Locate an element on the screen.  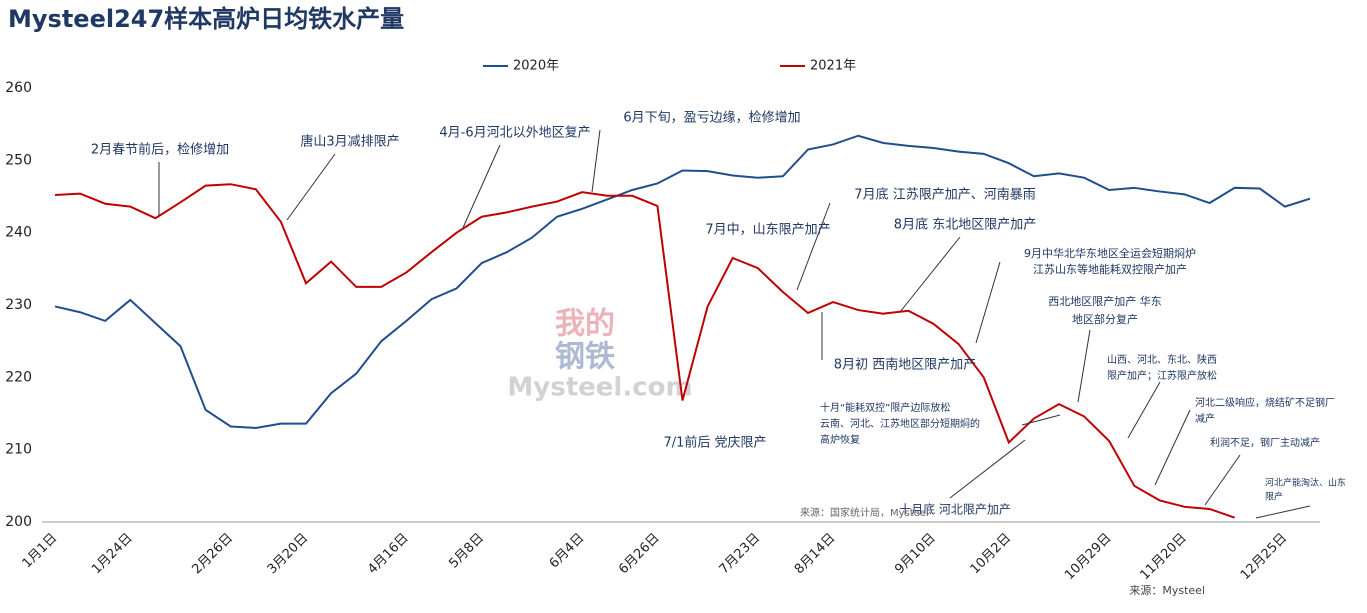
y-tick-label: 240 is located at coordinates (18, 233).